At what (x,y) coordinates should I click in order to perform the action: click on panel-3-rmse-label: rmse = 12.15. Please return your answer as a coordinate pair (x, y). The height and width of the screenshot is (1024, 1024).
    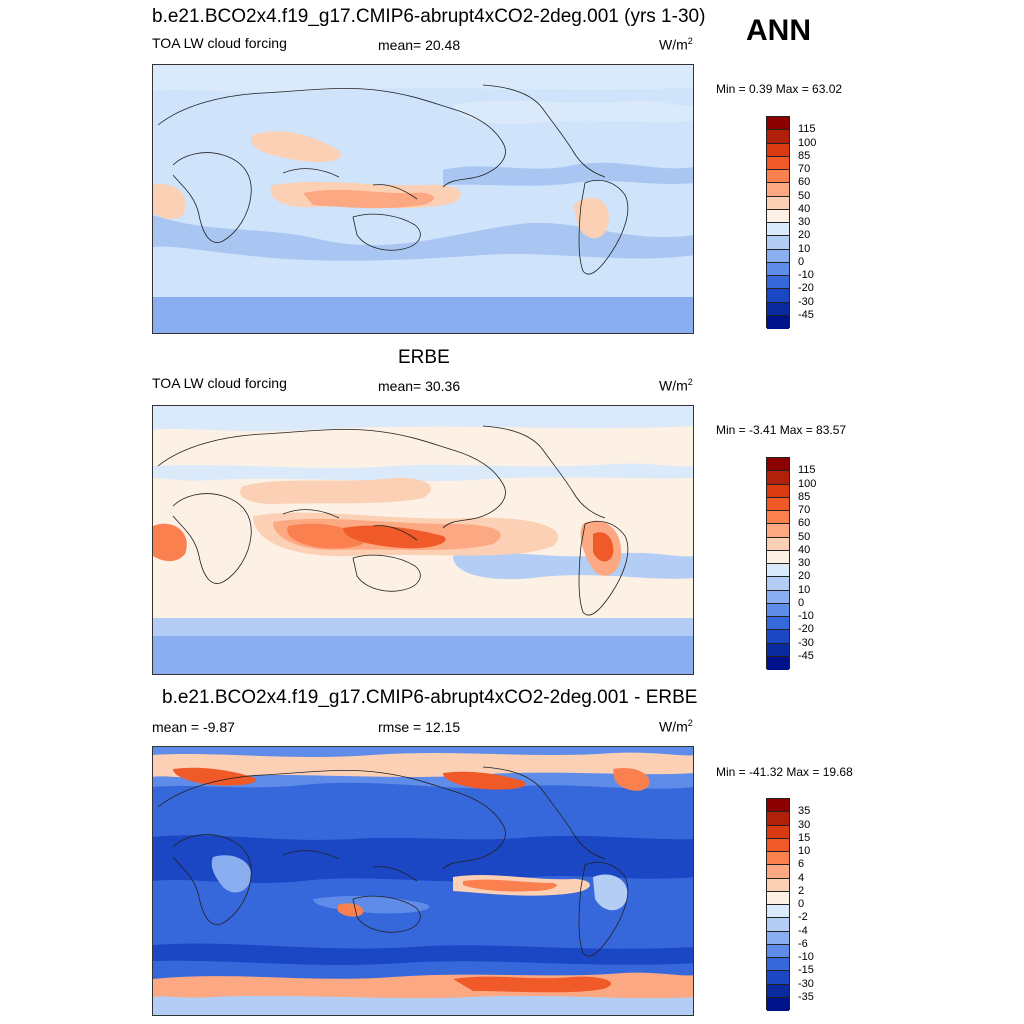
    Looking at the image, I should click on (419, 727).